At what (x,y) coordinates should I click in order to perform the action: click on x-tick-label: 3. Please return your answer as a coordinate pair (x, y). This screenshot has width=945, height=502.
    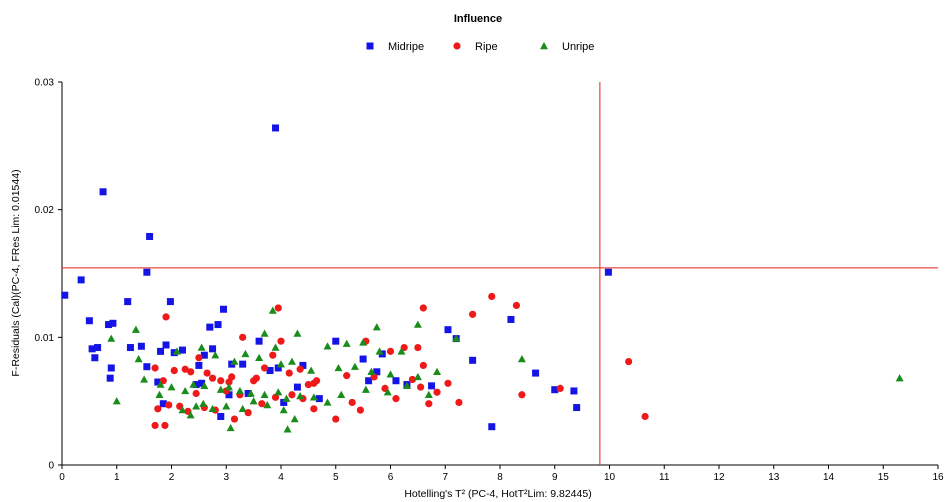
    Looking at the image, I should click on (226, 477).